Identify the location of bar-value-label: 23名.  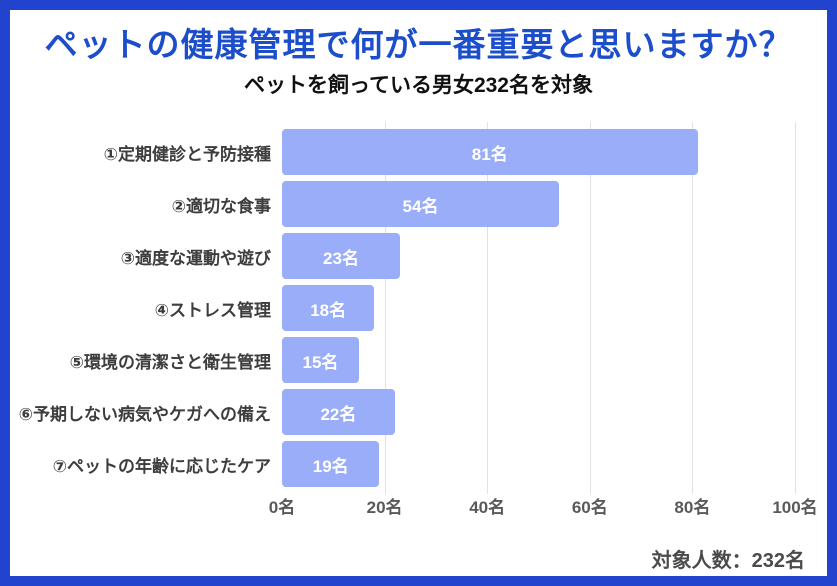
(341, 258).